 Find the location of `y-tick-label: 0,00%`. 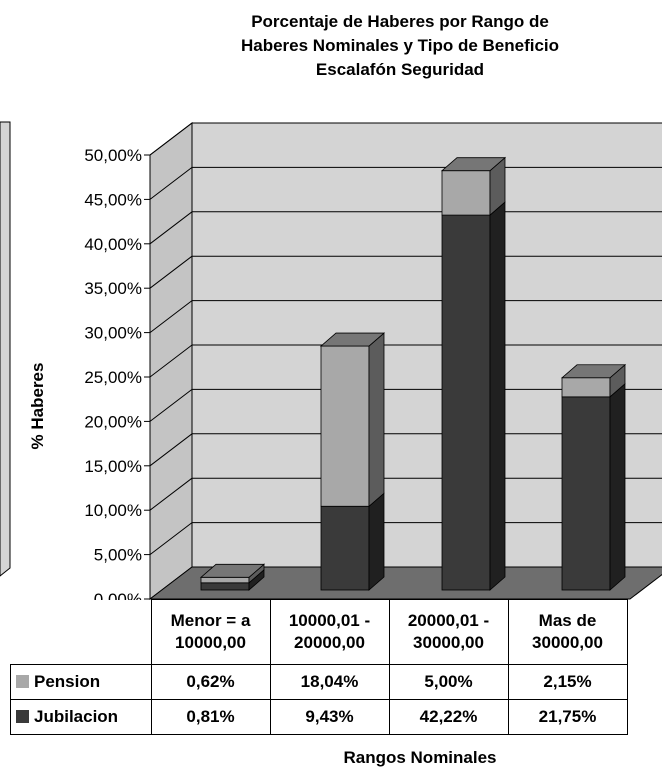

y-tick-label: 0,00% is located at coordinates (118, 595).